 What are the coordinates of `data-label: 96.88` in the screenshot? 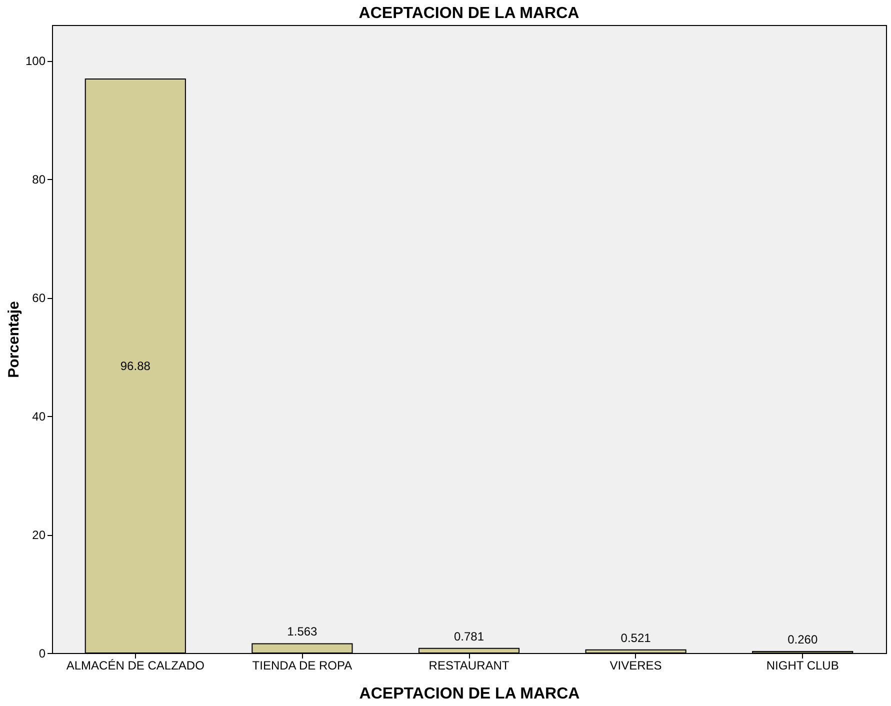 It's located at (135, 366).